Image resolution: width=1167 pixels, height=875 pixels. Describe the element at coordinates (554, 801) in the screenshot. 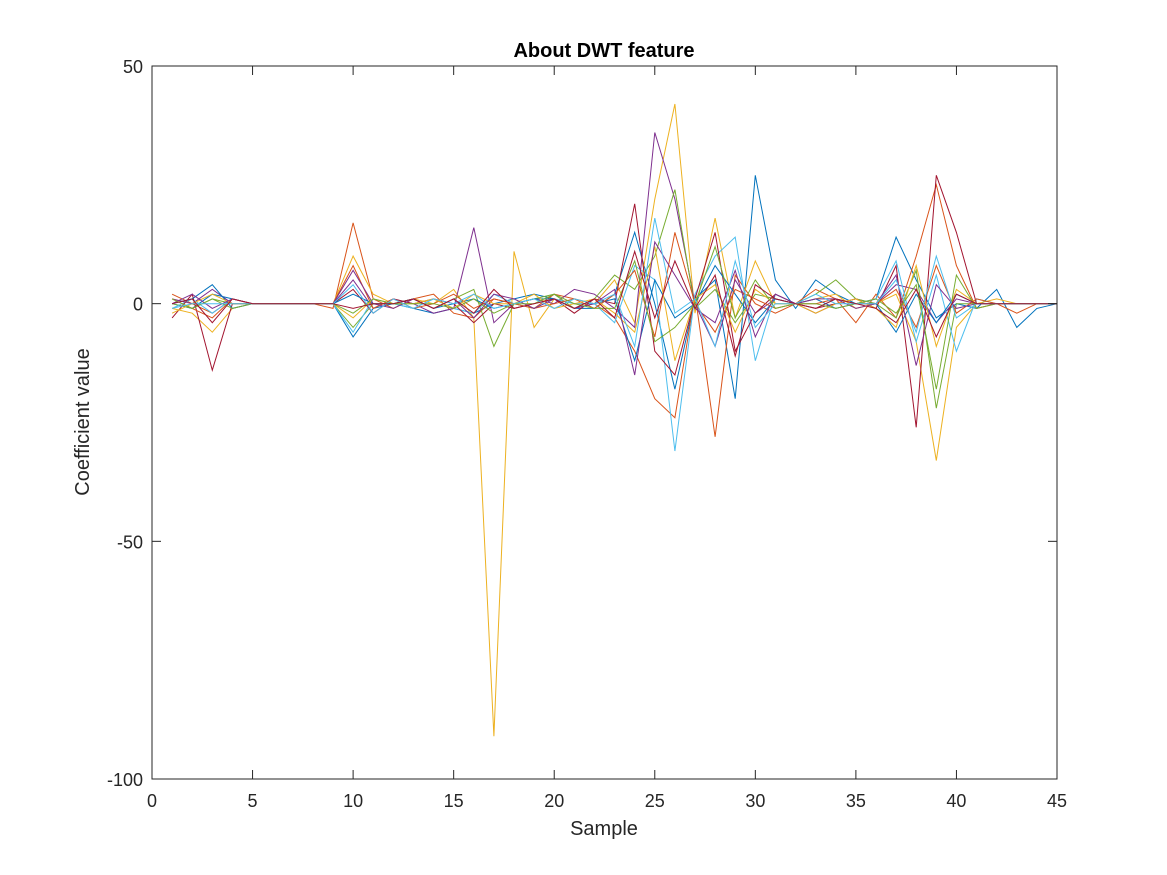

I see `x-tick-label-4: 20` at that location.